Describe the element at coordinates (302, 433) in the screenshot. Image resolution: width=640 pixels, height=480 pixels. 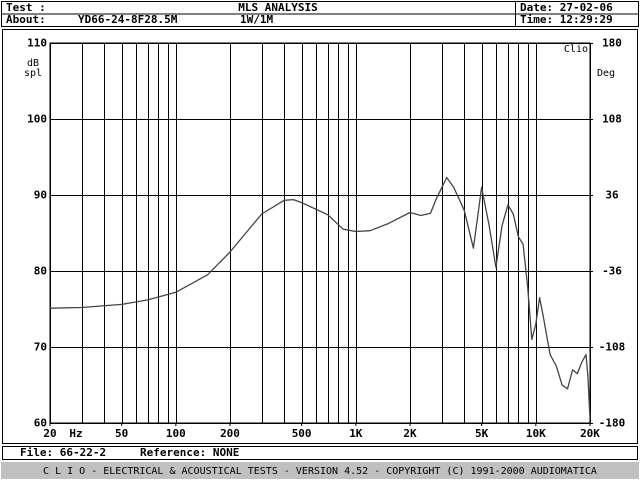
I see `x-tick-label: 500` at that location.